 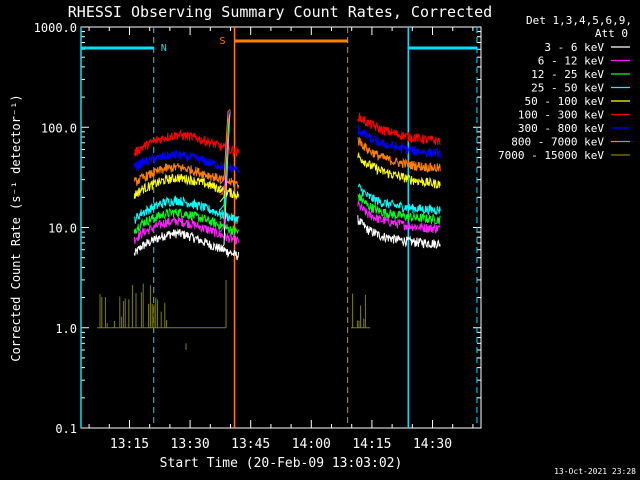 I want to click on footer-timestamp: 13-Oct-2021 23:28, so click(x=595, y=471).